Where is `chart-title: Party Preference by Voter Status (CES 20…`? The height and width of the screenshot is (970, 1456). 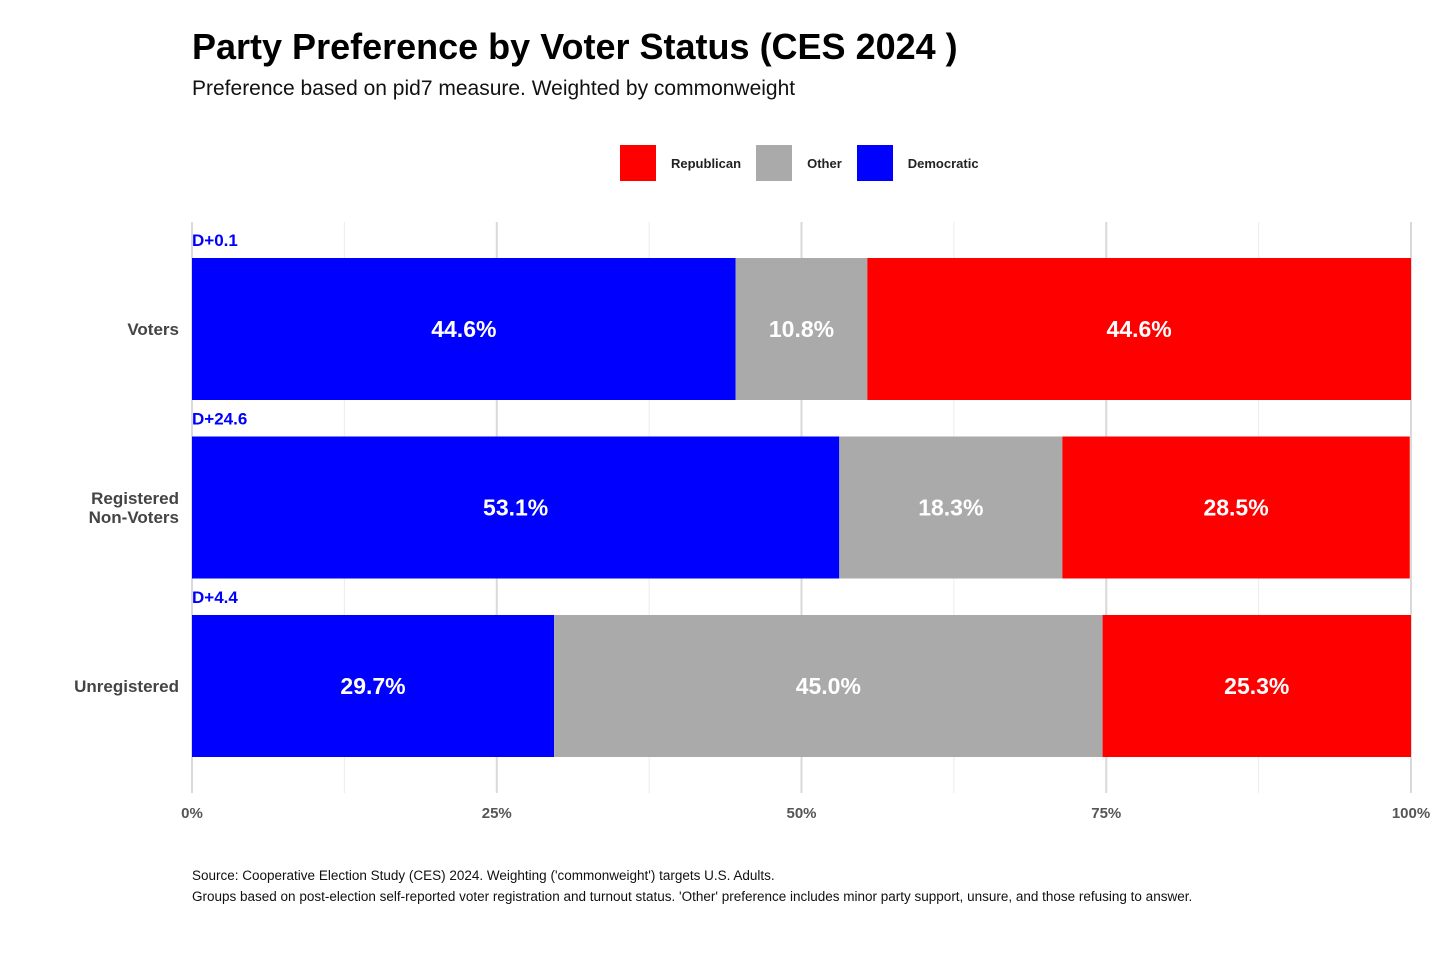
chart-title: Party Preference by Voter Status (CES 20… is located at coordinates (575, 46).